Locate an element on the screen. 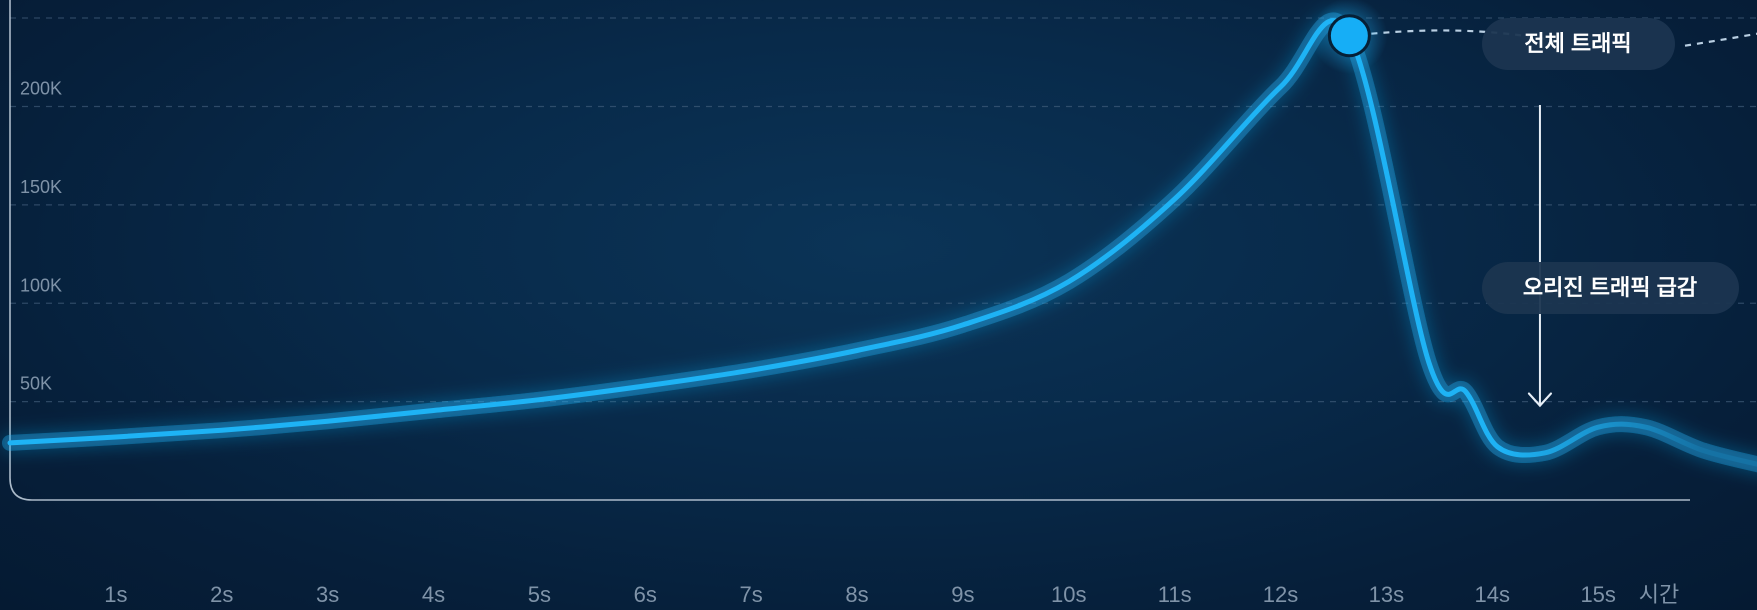 This screenshot has width=1757, height=610. x-tick-label: 1s is located at coordinates (115, 594).